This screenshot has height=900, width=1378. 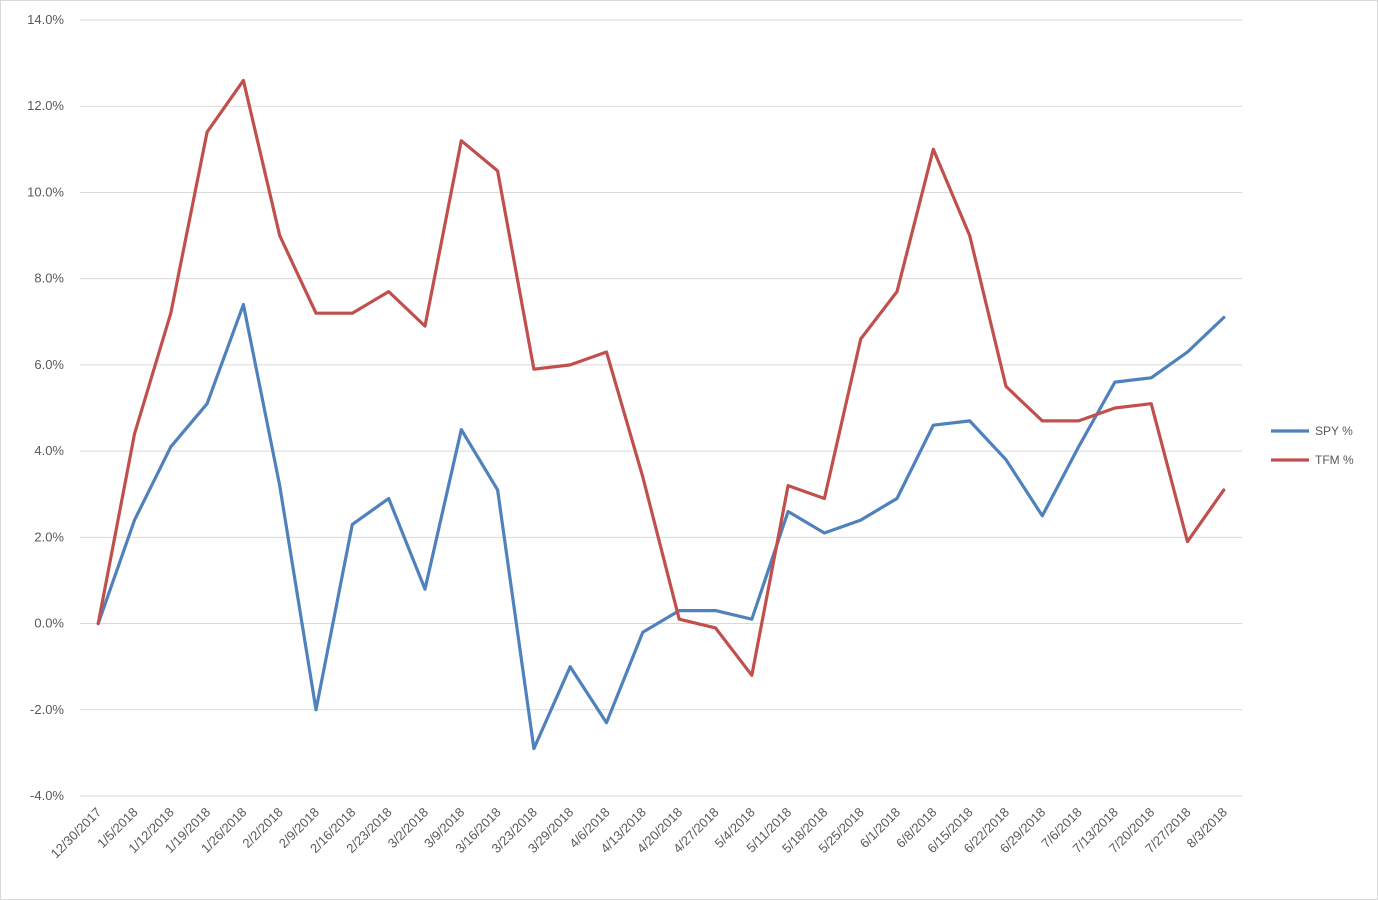 What do you see at coordinates (1207, 828) in the screenshot?
I see `x-tick-label: 8/3/2018` at bounding box center [1207, 828].